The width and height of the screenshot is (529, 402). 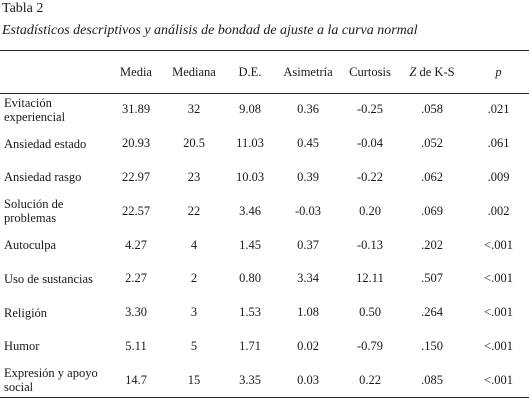 I want to click on cell-curtosis: 0.20, so click(x=370, y=210).